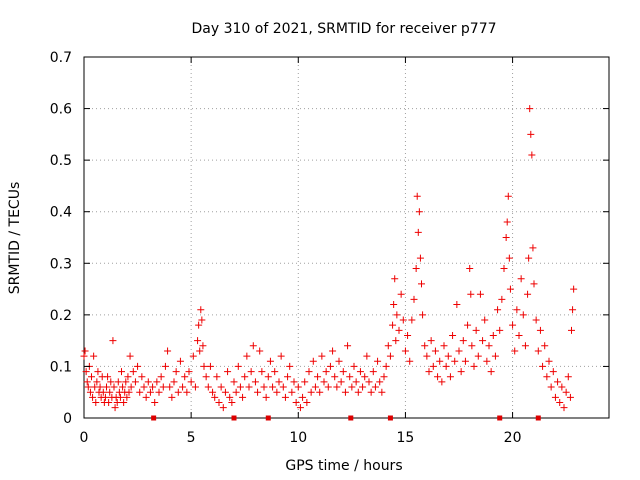 The image size is (640, 480). Describe the element at coordinates (84, 438) in the screenshot. I see `x-tick-label: 0` at that location.